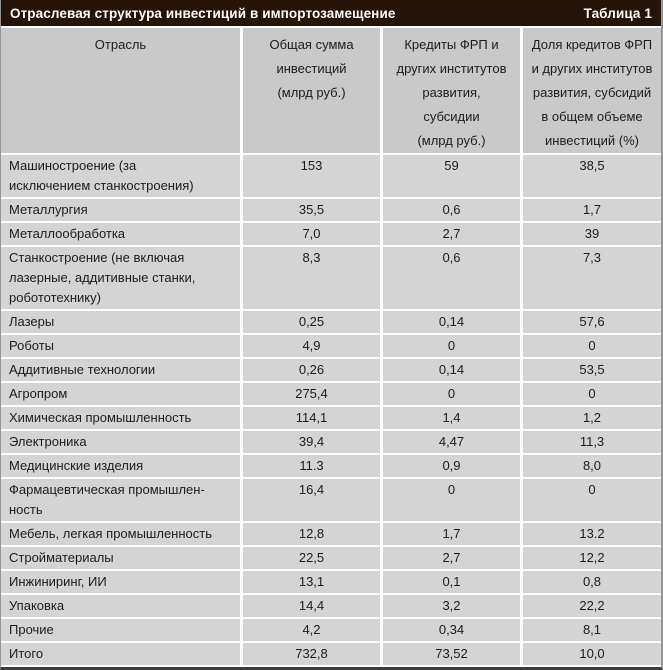 This screenshot has width=663, height=670. What do you see at coordinates (313, 176) in the screenshot?
I see `total-investment-cell: 153` at bounding box center [313, 176].